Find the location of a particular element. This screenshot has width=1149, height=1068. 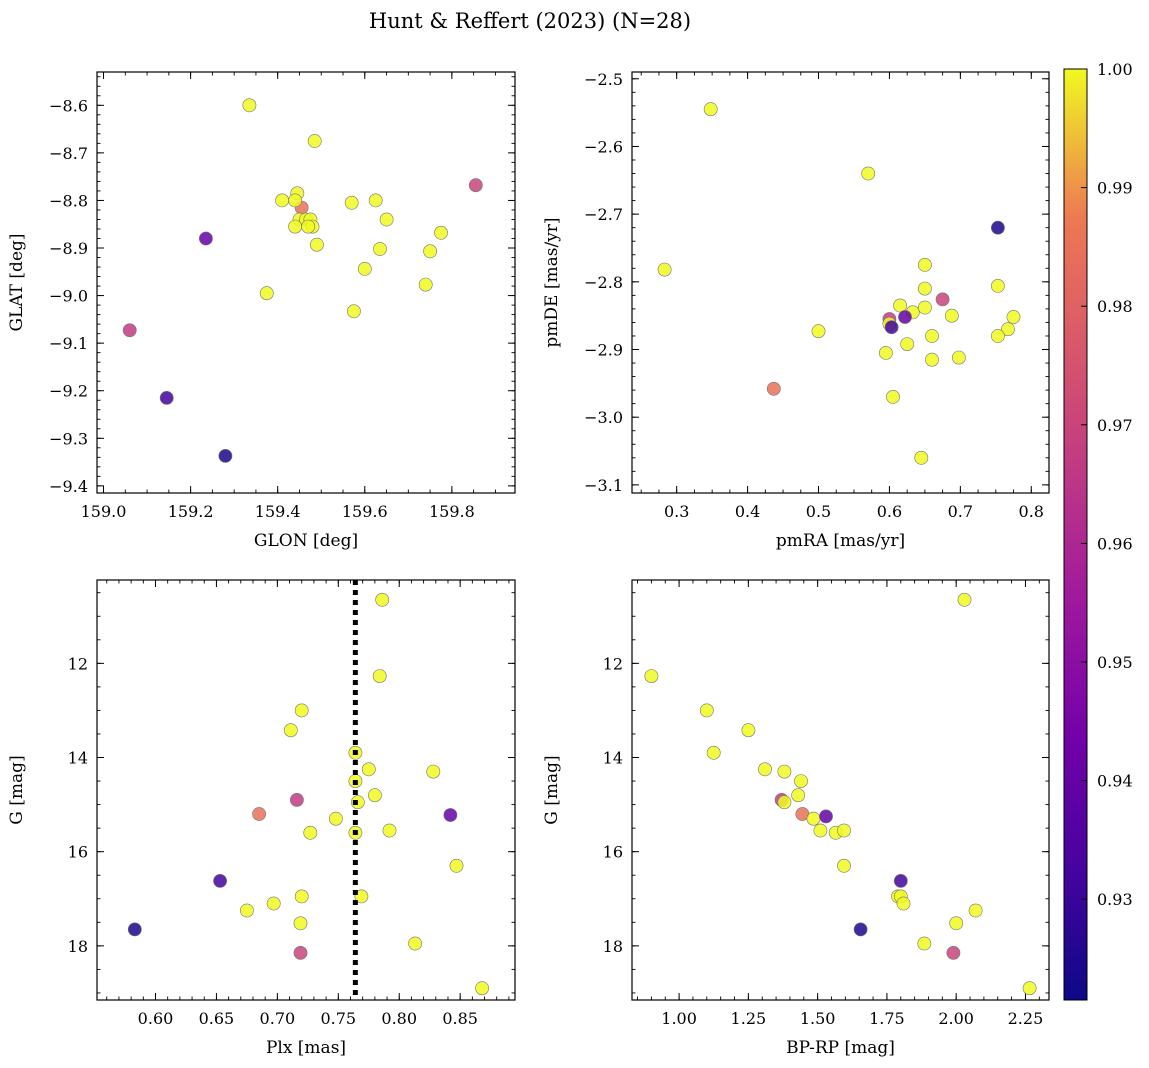

colorbar-gradient is located at coordinates (1075, 534).